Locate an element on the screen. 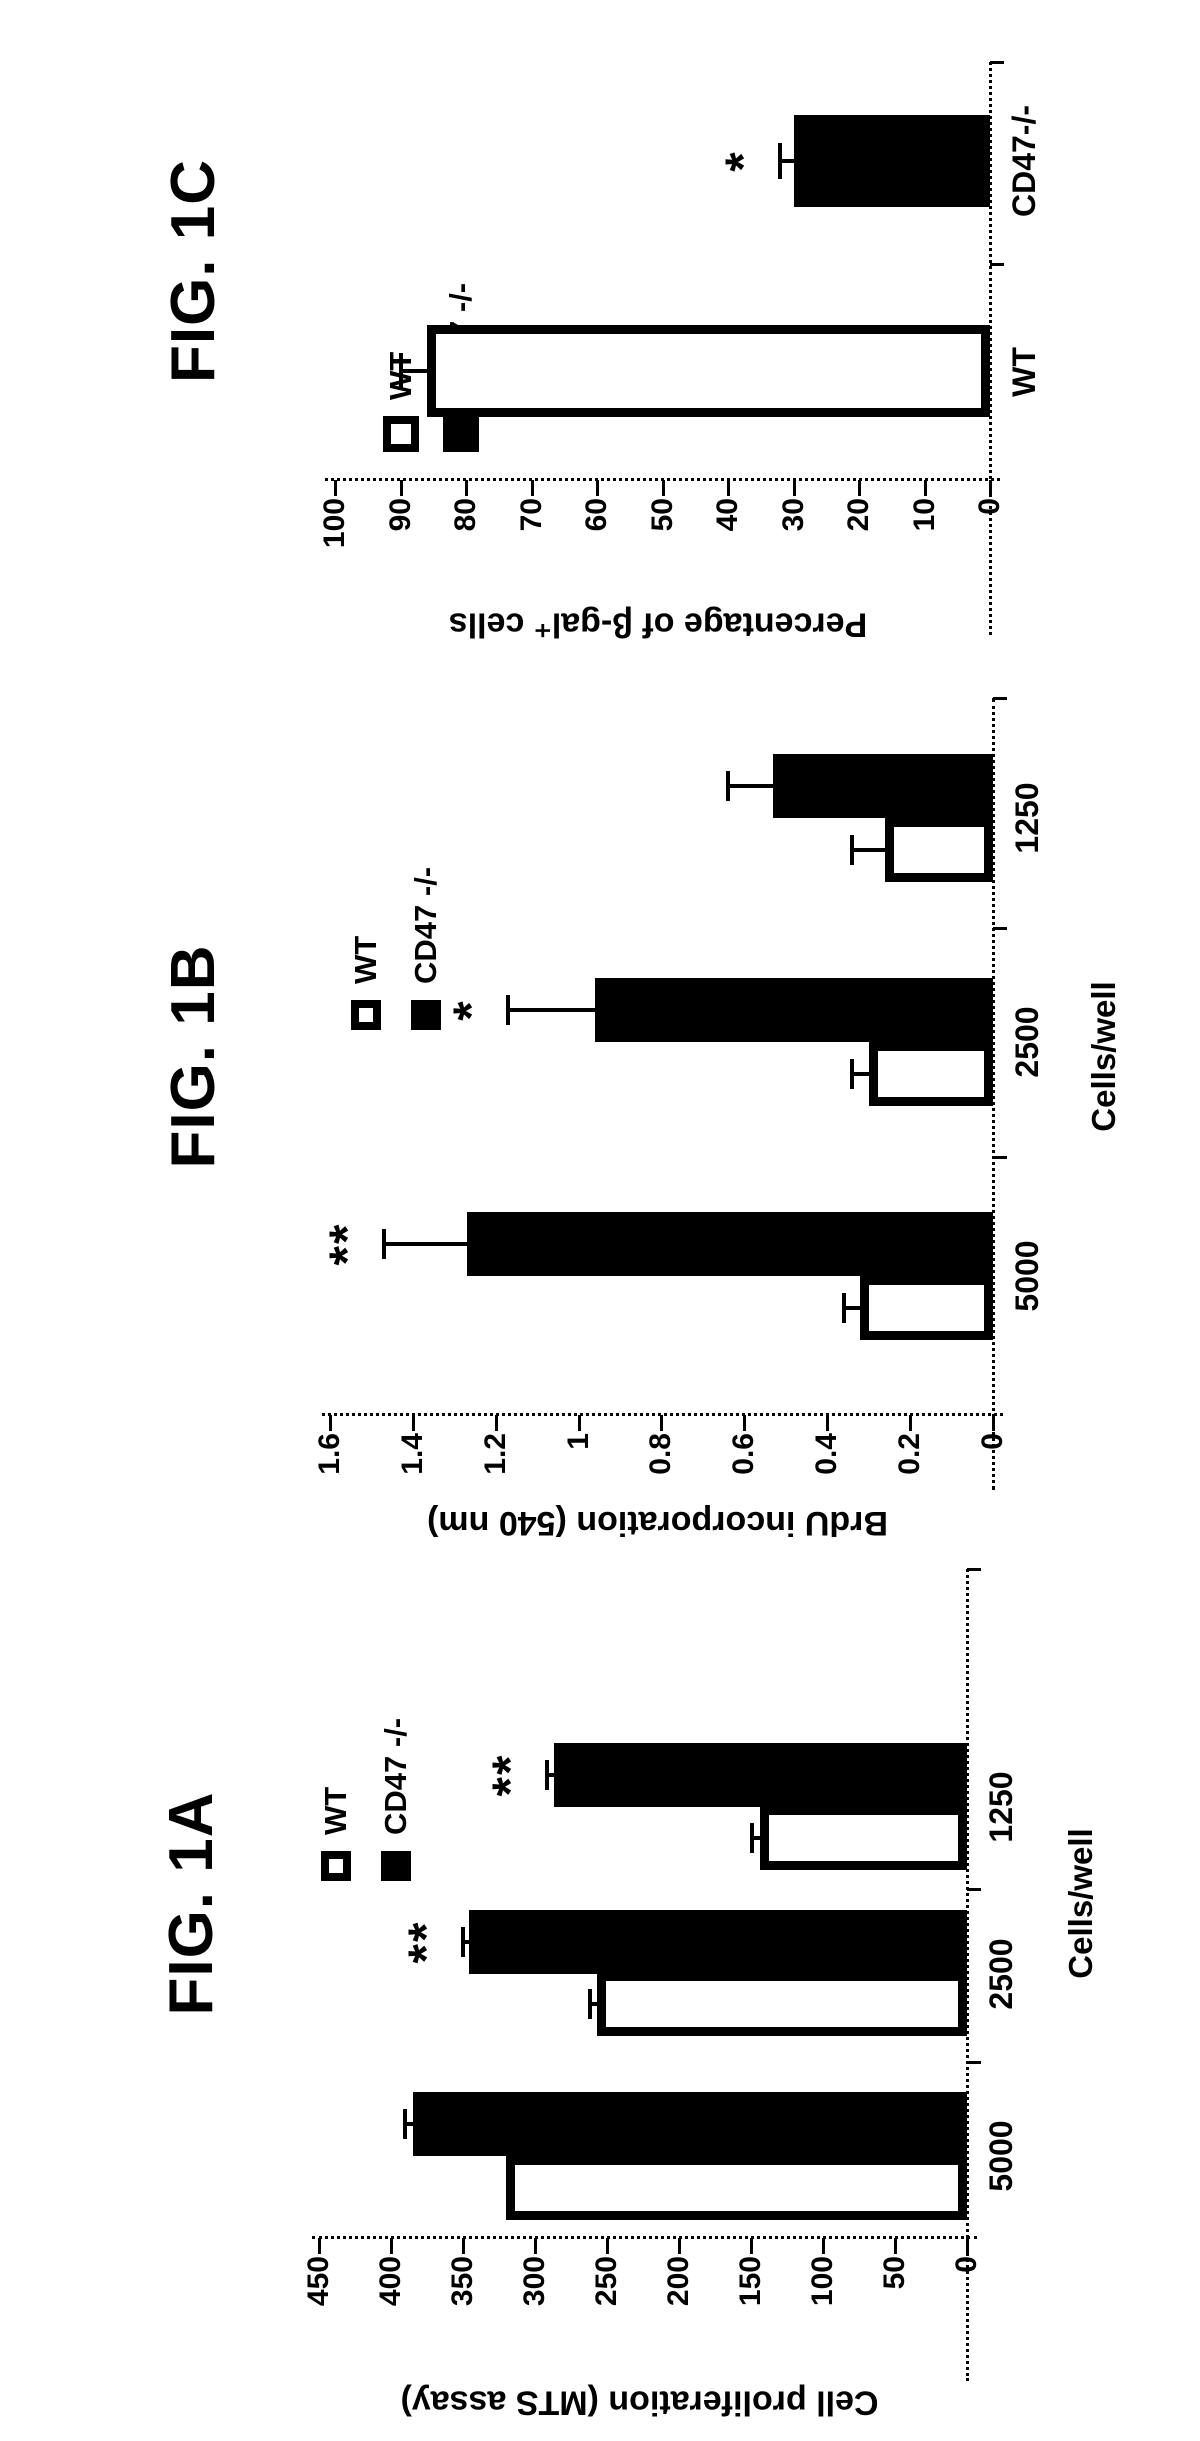 The image size is (1200, 2441). value-axis-tick-label: 10 is located at coordinates (924, 515).